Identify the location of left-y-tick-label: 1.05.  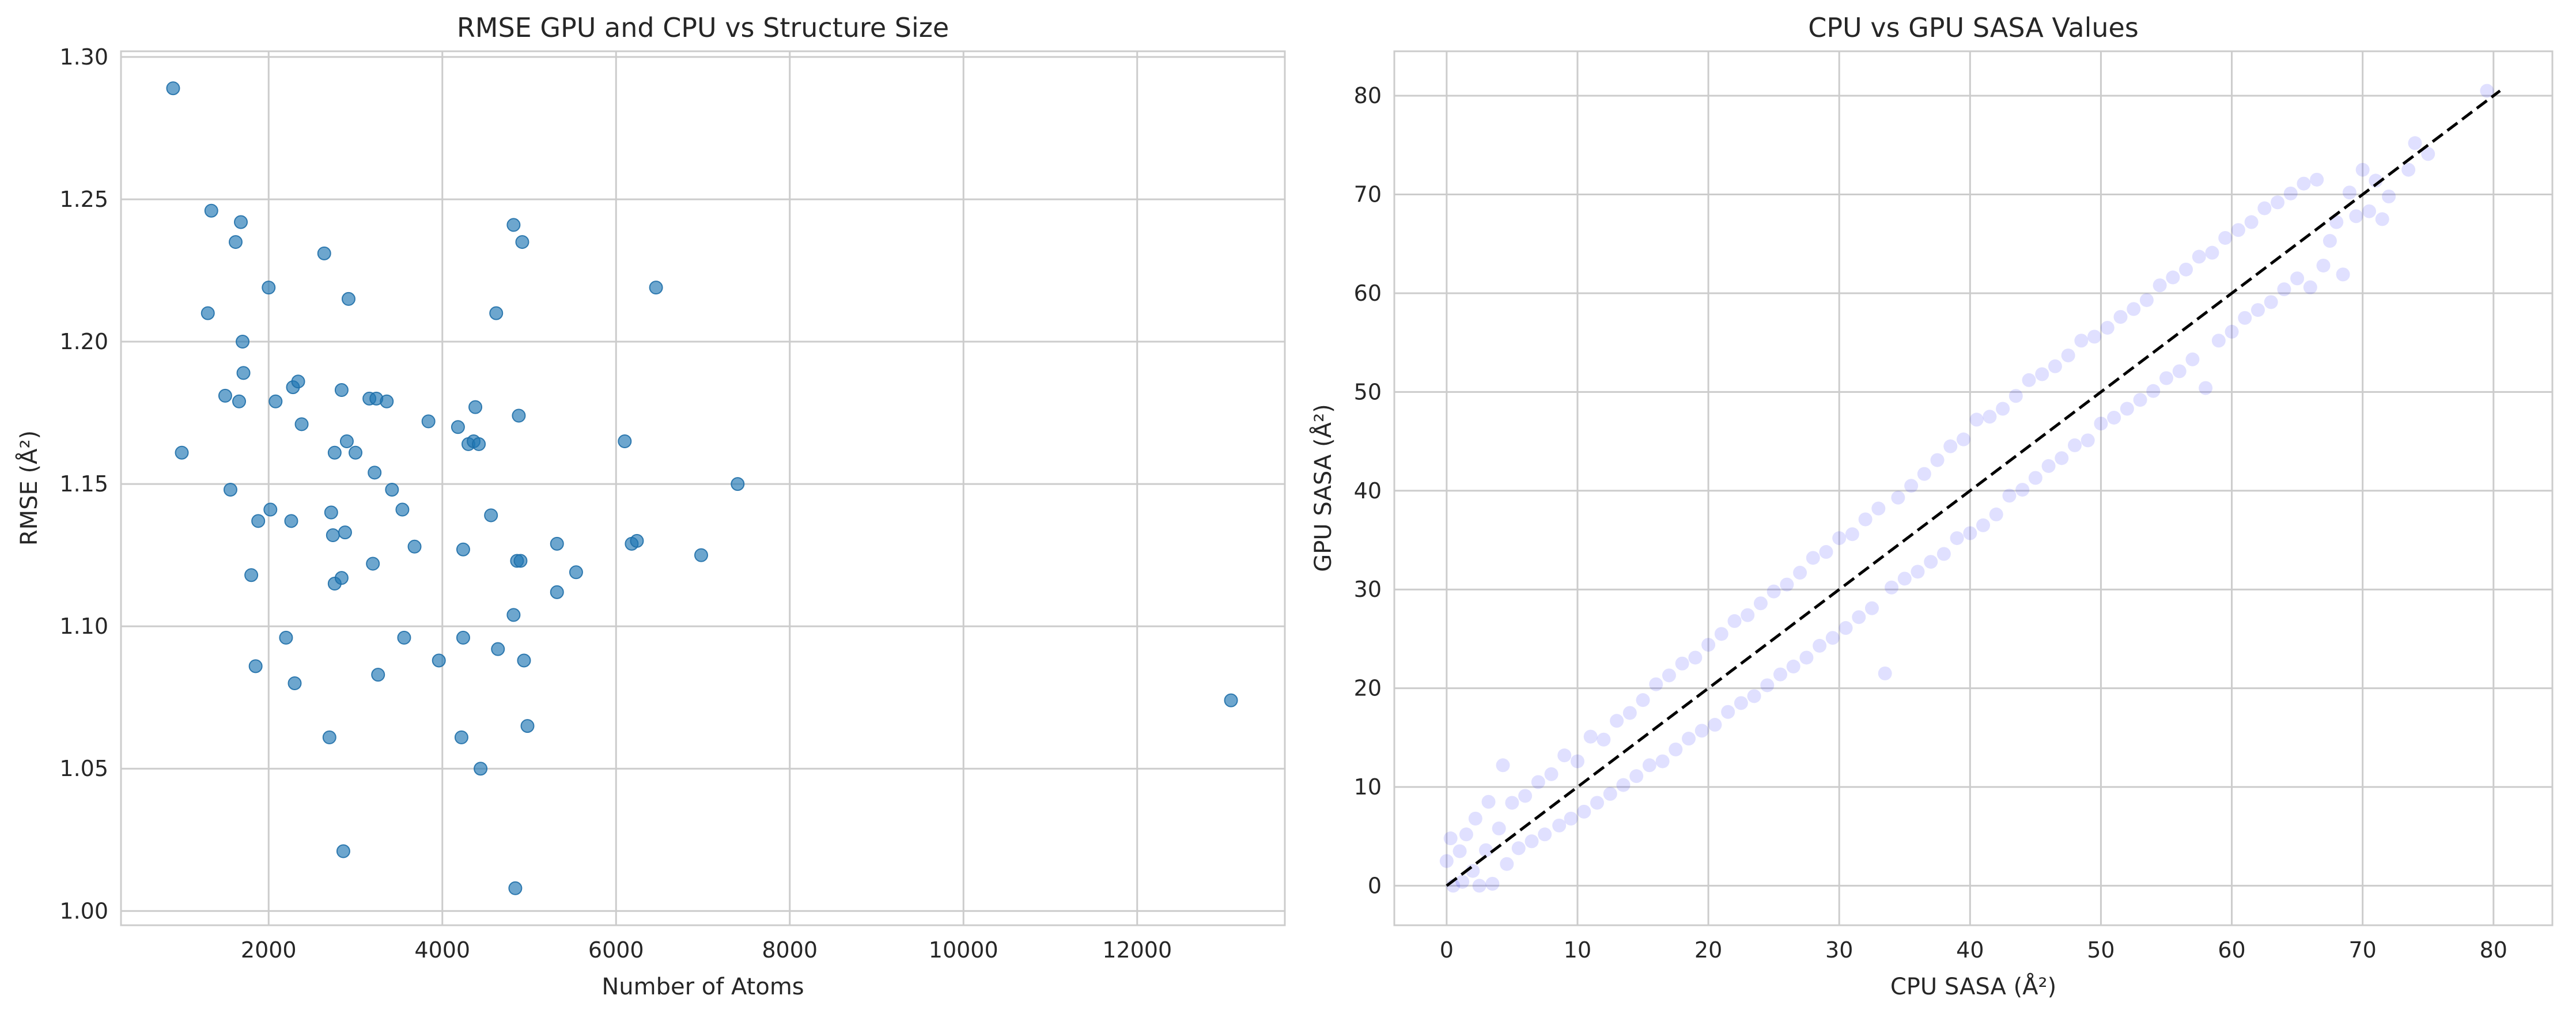
(83, 768).